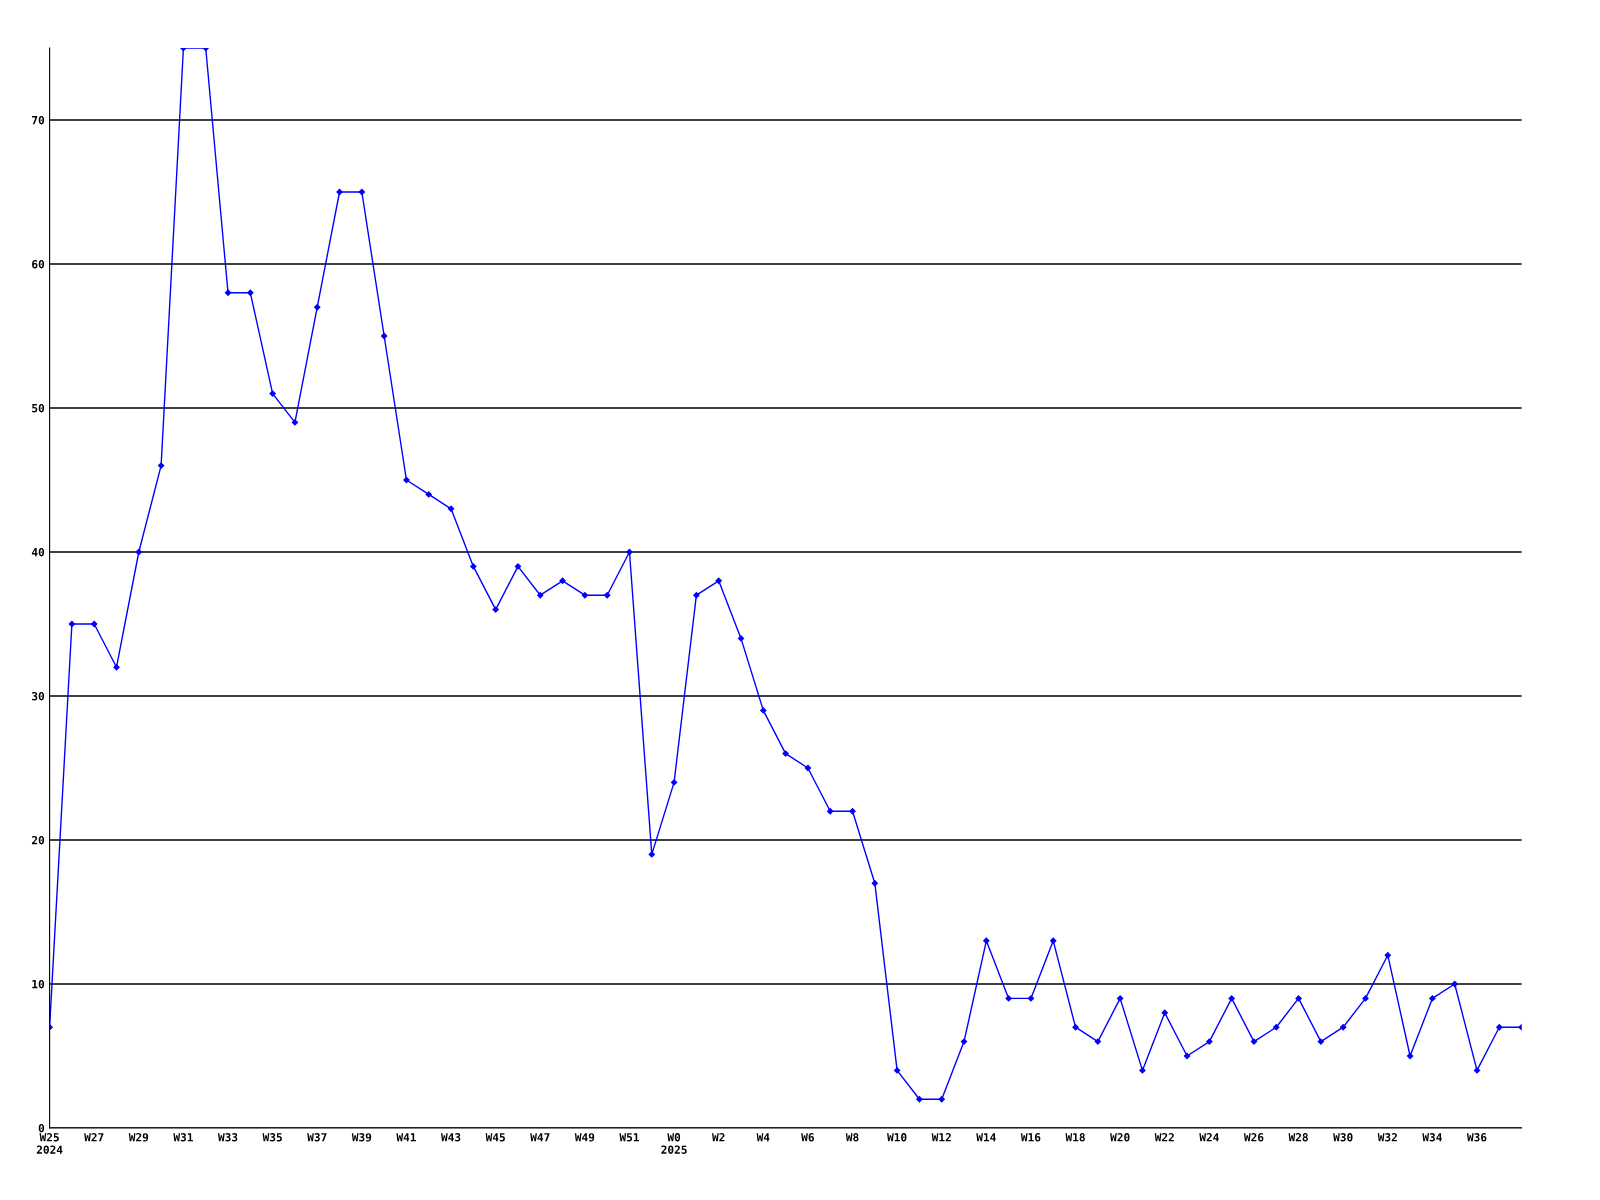  Describe the element at coordinates (852, 1137) in the screenshot. I see `x-tick-label: W8` at that location.